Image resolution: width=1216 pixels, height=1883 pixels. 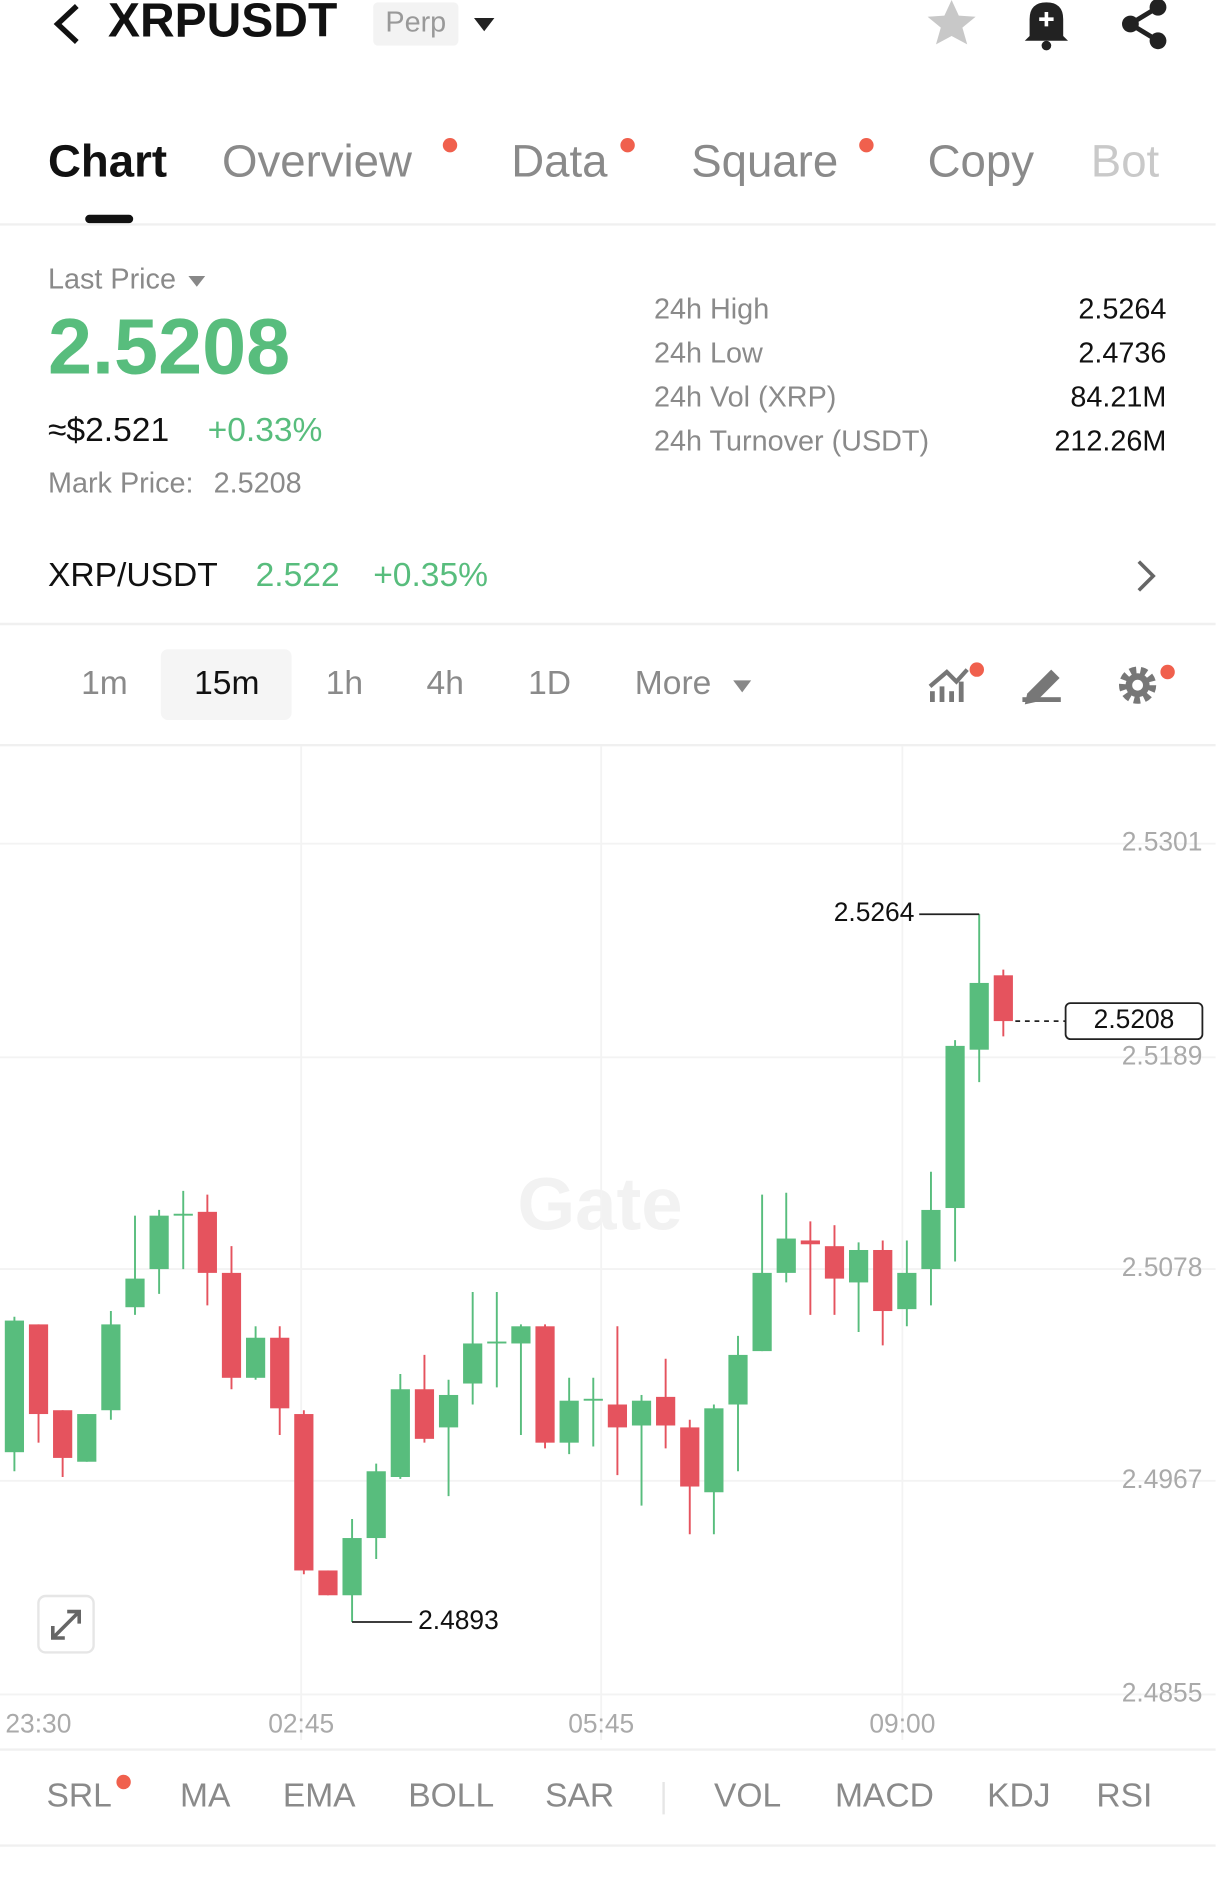 I want to click on stat-label: 24h High, so click(x=711, y=309).